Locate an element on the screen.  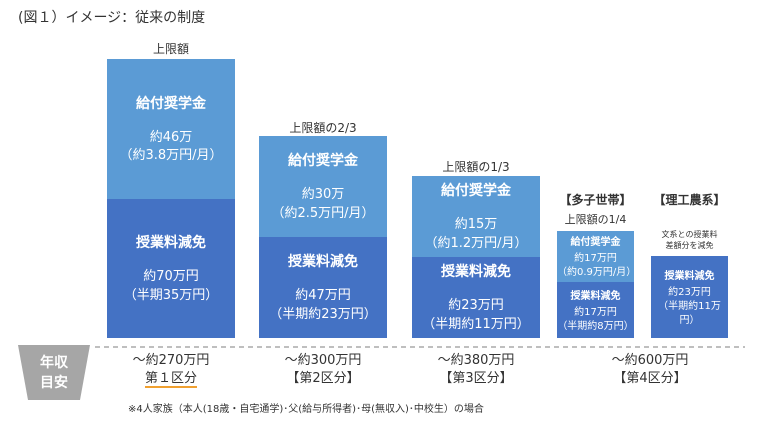
title: (図１）イメージ：従来の制度 is located at coordinates (112, 18).